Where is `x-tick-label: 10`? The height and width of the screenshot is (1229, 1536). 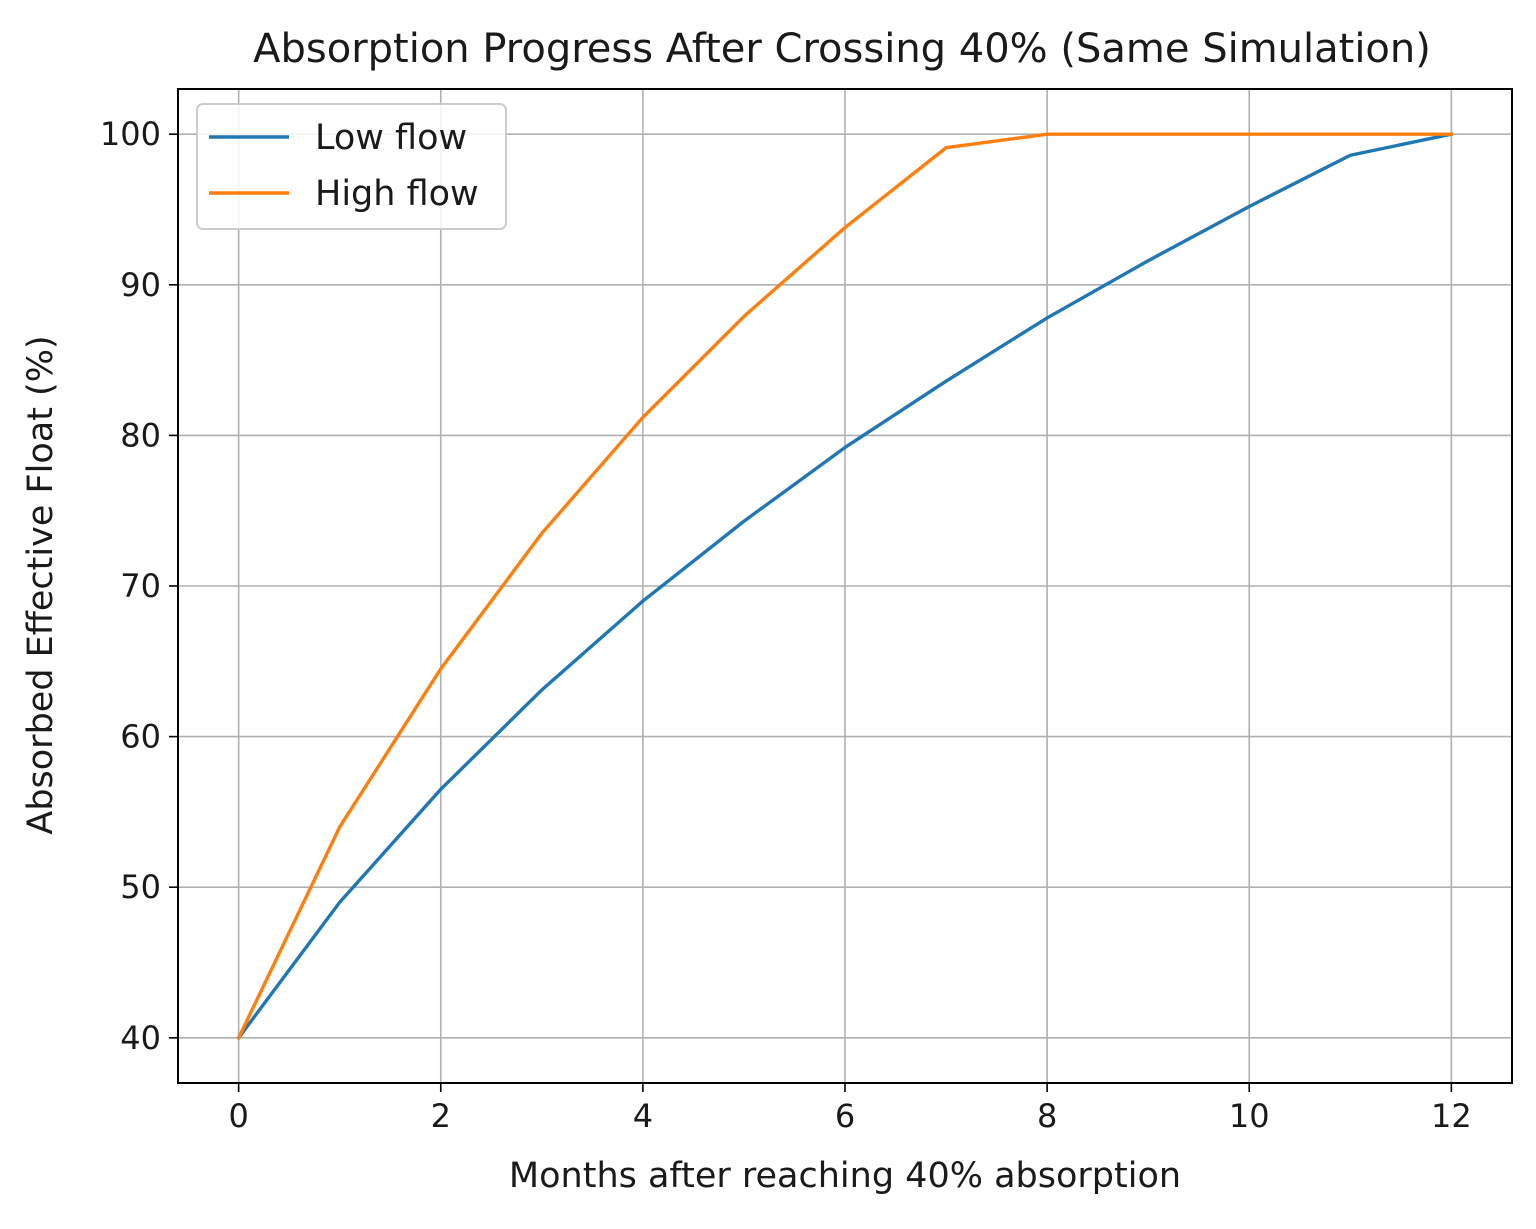 x-tick-label: 10 is located at coordinates (1249, 1116).